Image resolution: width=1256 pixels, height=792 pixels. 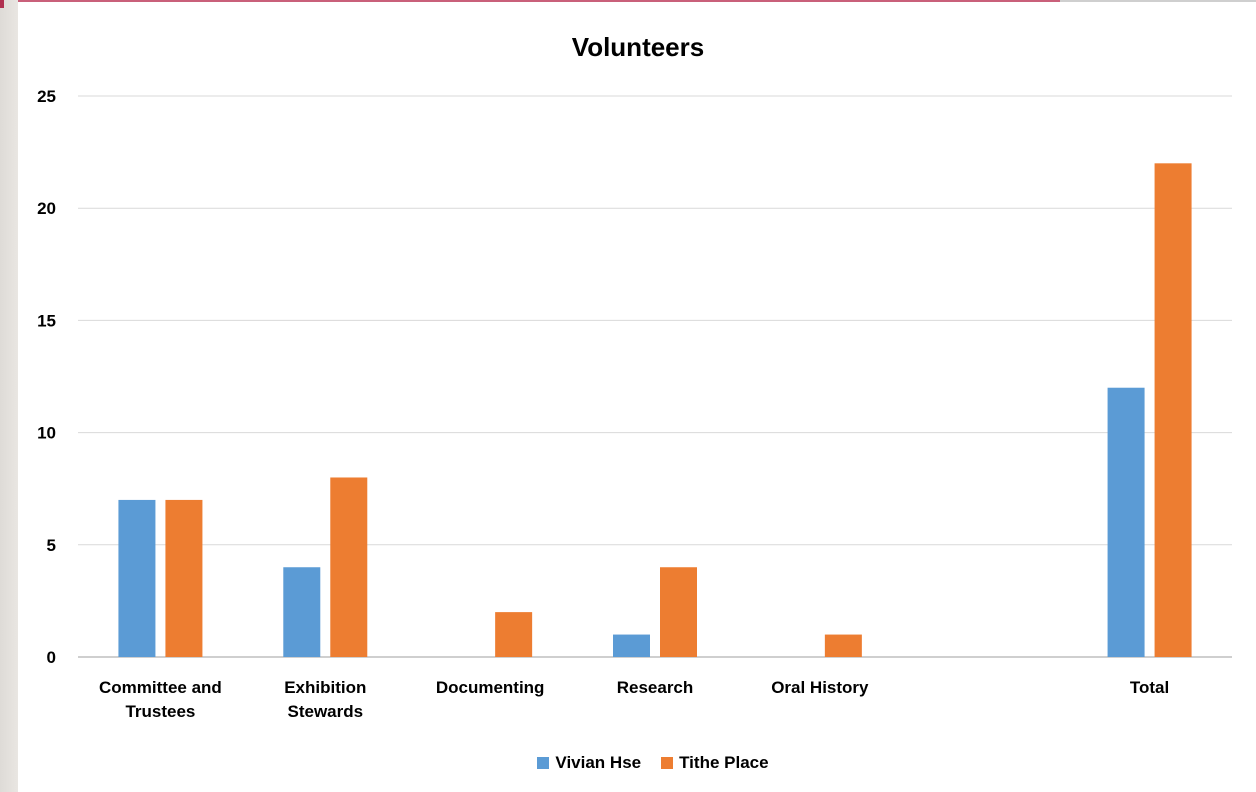 I want to click on legend-item-tithe-place: Tithe Place, so click(x=715, y=763).